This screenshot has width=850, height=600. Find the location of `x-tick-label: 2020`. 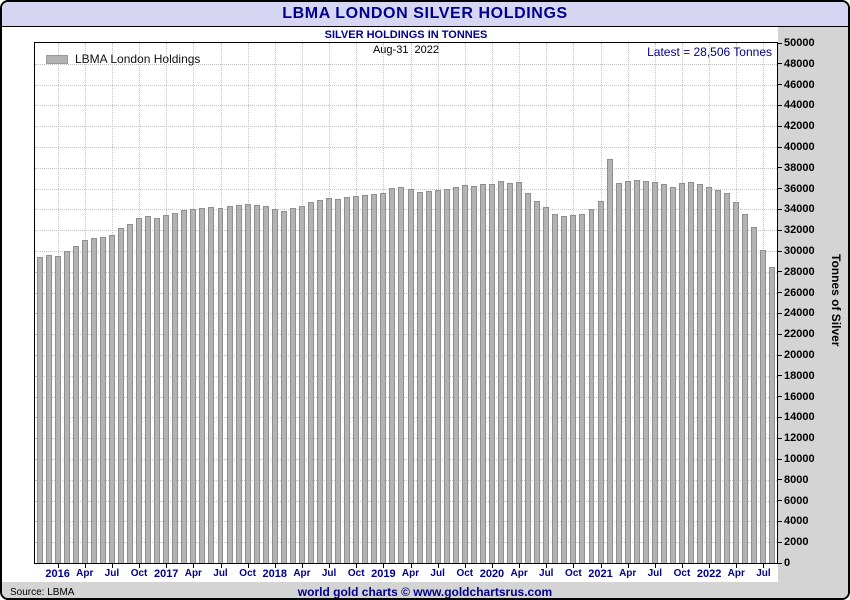

x-tick-label: 2020 is located at coordinates (492, 574).